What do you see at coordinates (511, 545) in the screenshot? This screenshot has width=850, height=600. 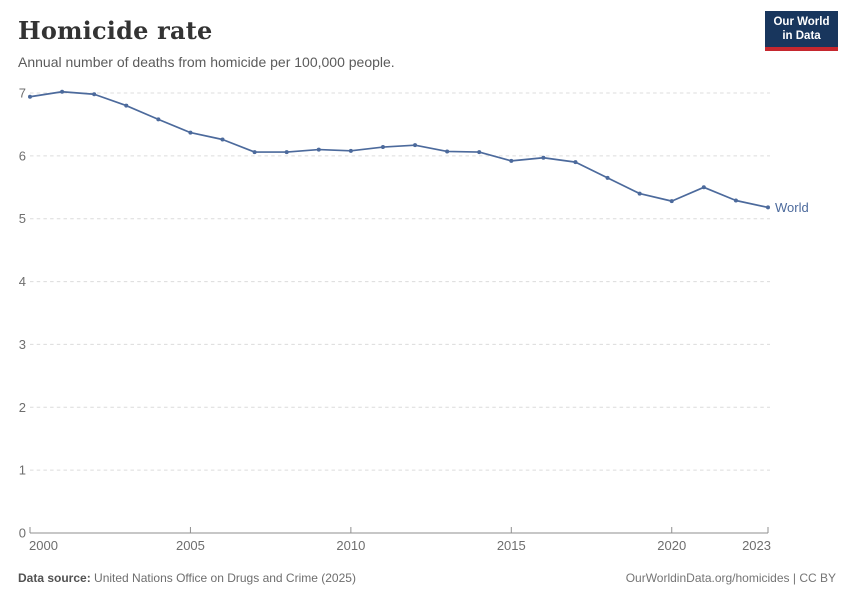 I see `x-tick-label: 2015` at bounding box center [511, 545].